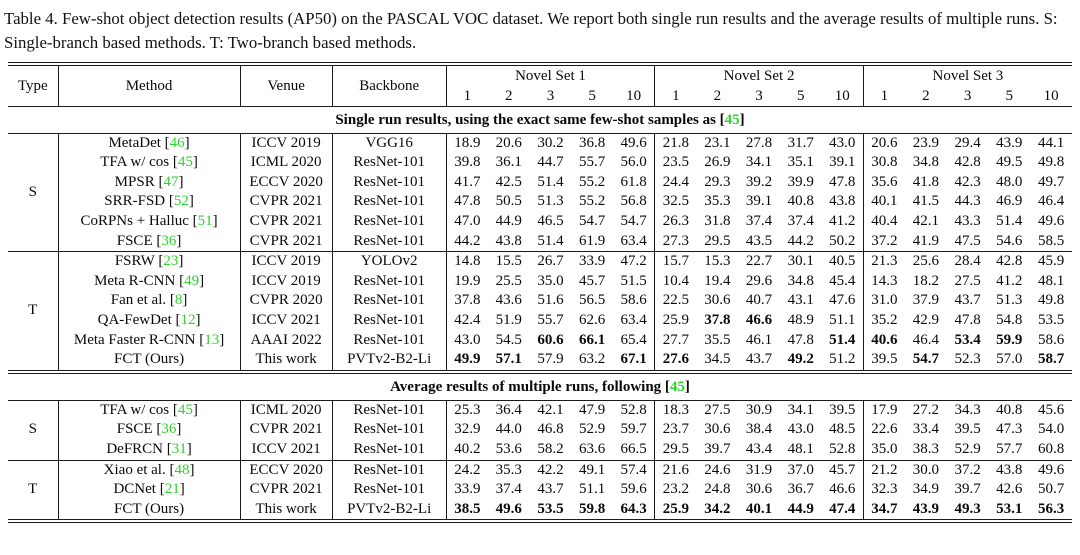 The height and width of the screenshot is (555, 1080). What do you see at coordinates (800, 181) in the screenshot?
I see `ap50-value: 39.9` at bounding box center [800, 181].